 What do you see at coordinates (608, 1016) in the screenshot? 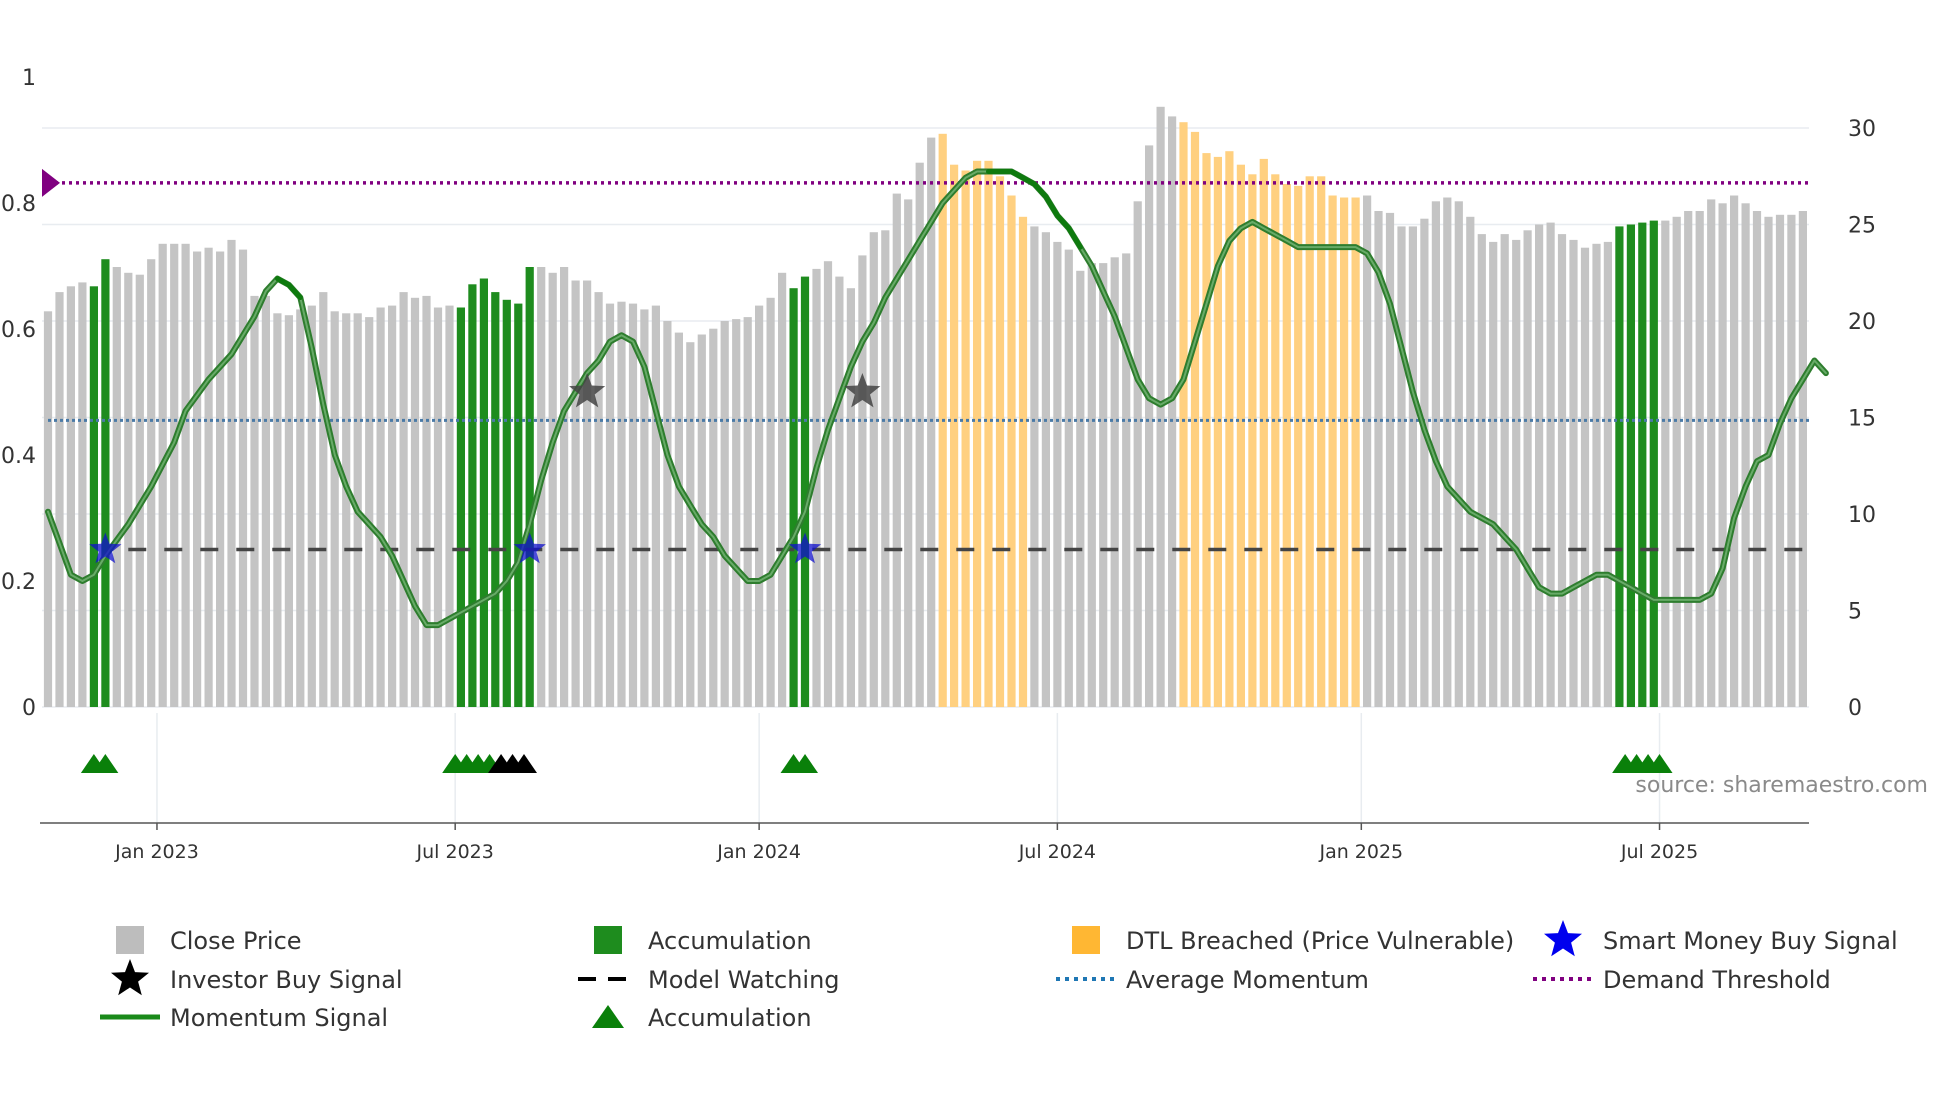
I see `legend-triangle-icon` at bounding box center [608, 1016].